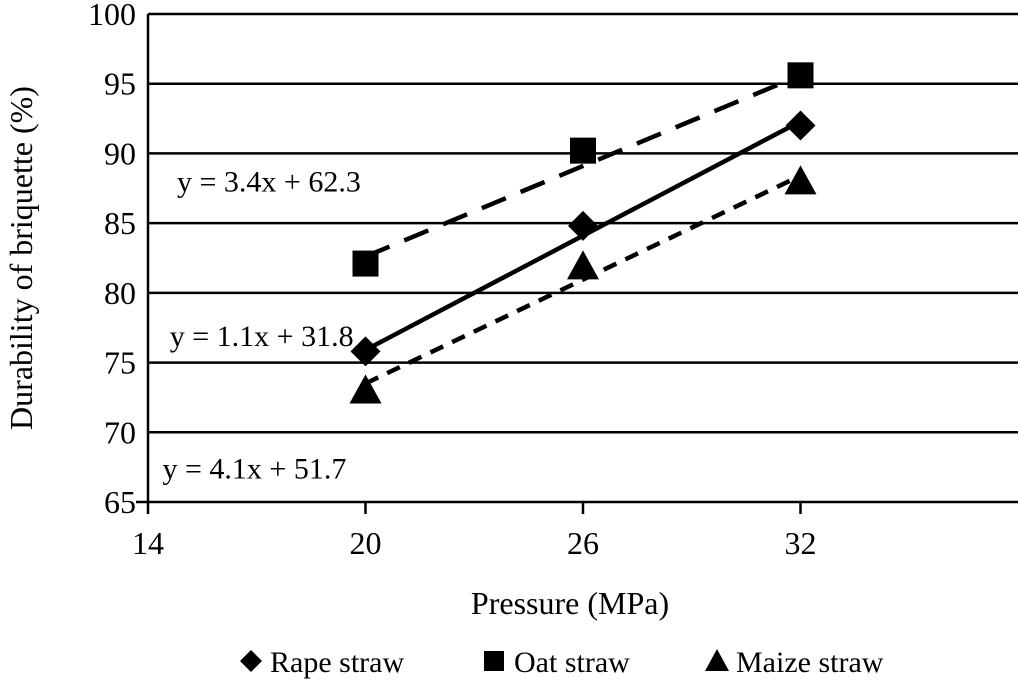 Image resolution: width=1018 pixels, height=681 pixels. I want to click on trend-equation: y = 4.1x + 51.7, so click(255, 469).